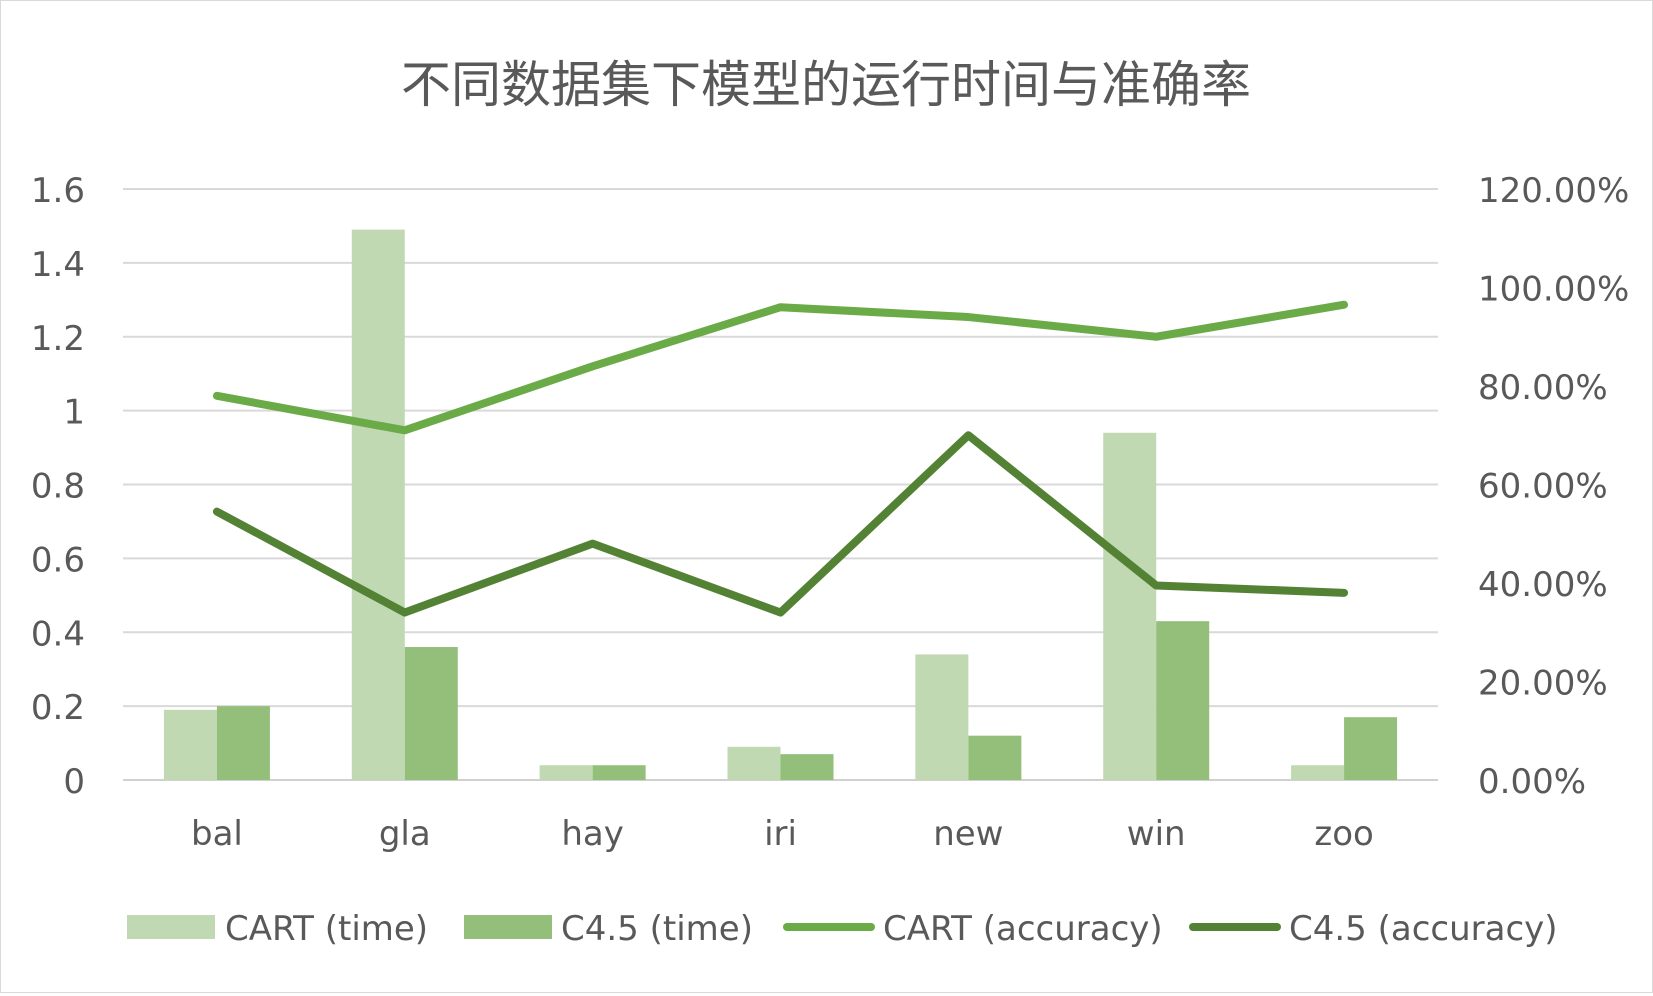 This screenshot has height=996, width=1653. I want to click on category-label: bal, so click(217, 834).